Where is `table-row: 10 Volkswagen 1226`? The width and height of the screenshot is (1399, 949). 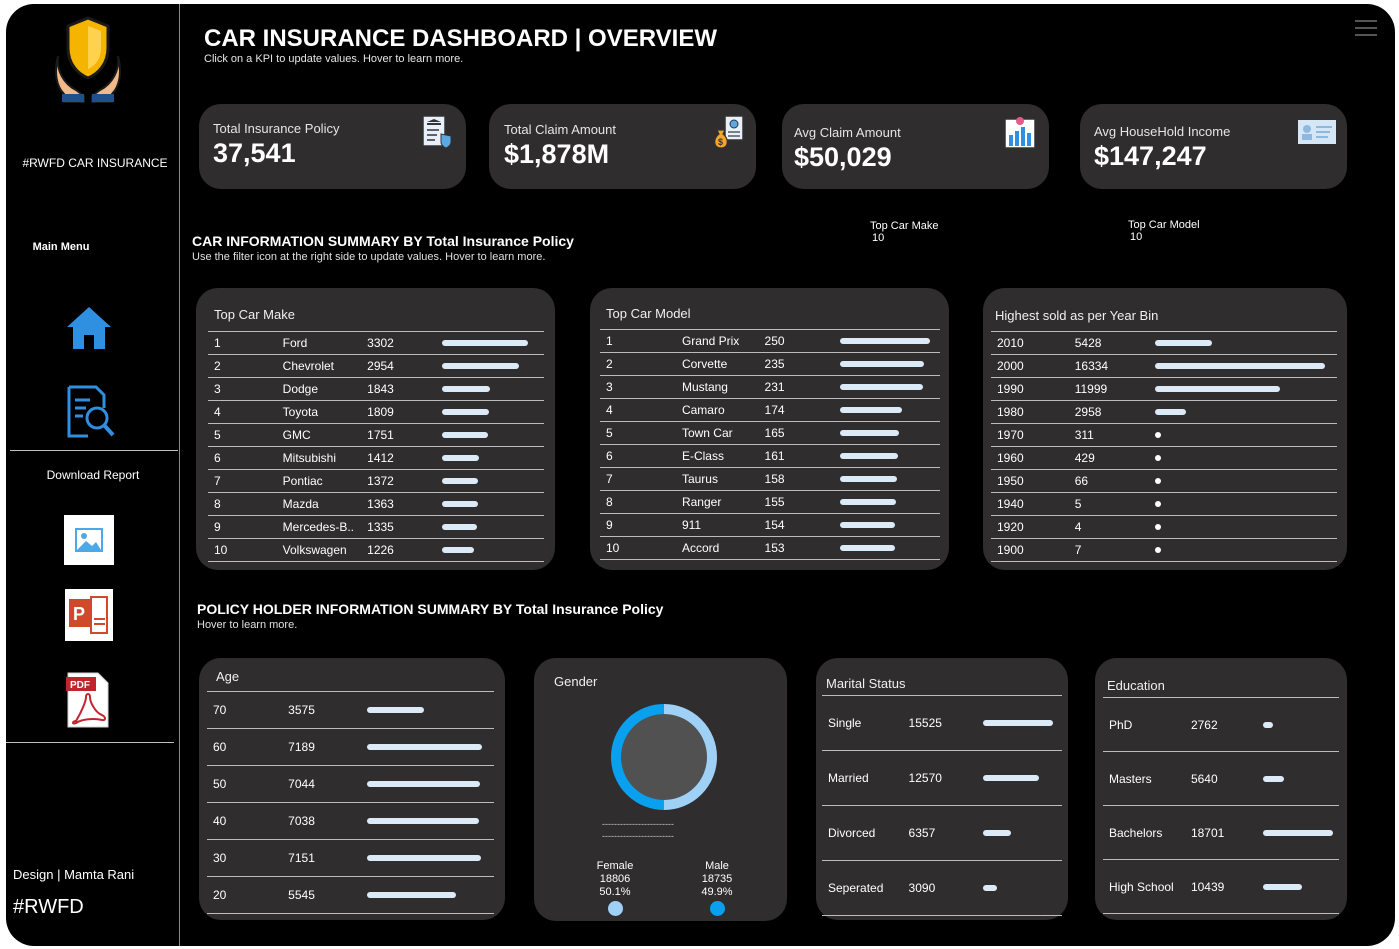
table-row: 10 Volkswagen 1226 is located at coordinates (376, 550).